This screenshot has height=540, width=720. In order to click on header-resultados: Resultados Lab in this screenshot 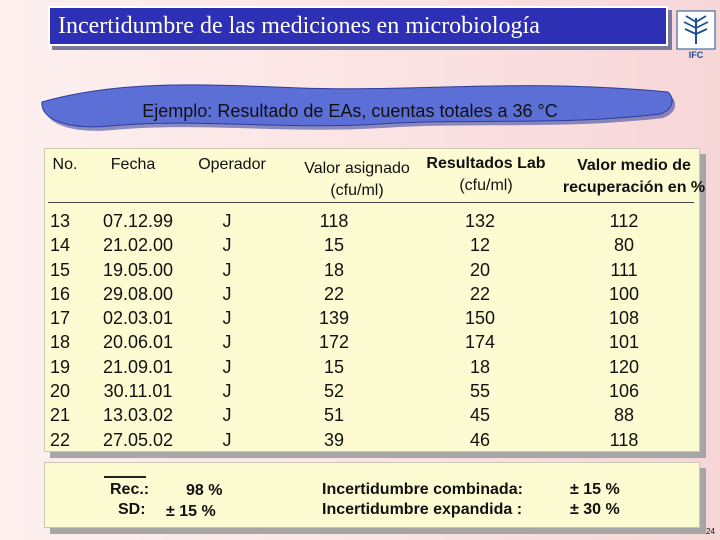, I will do `click(486, 163)`.